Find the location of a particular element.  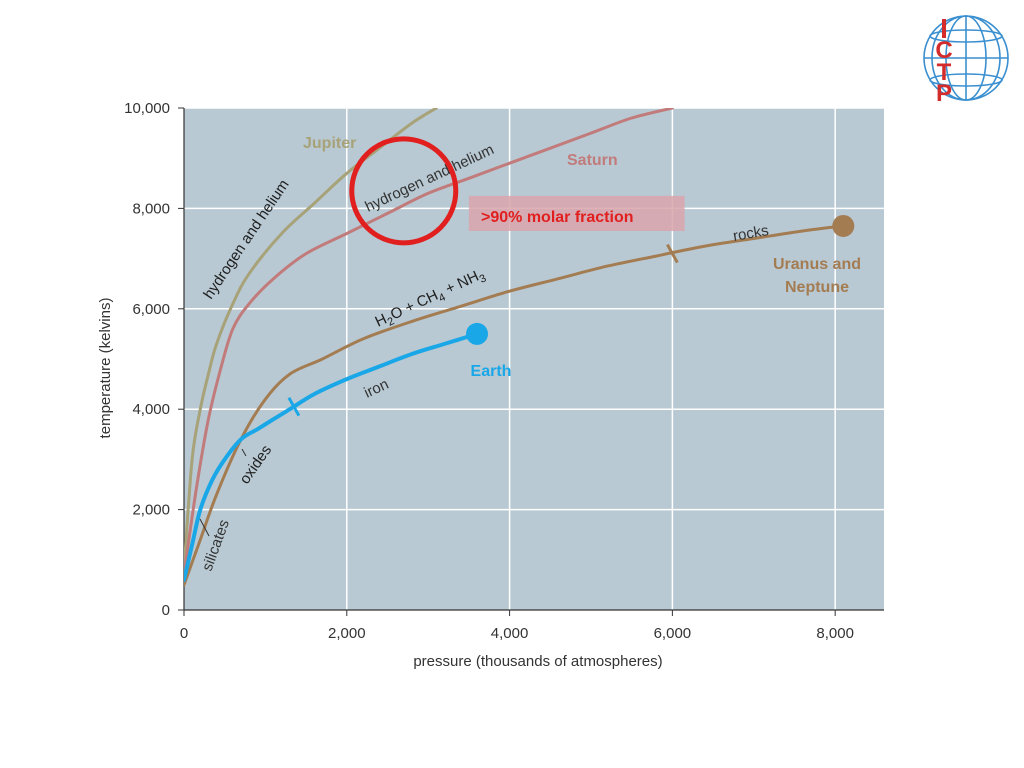

y-tick-label: 10,000 is located at coordinates (147, 108).